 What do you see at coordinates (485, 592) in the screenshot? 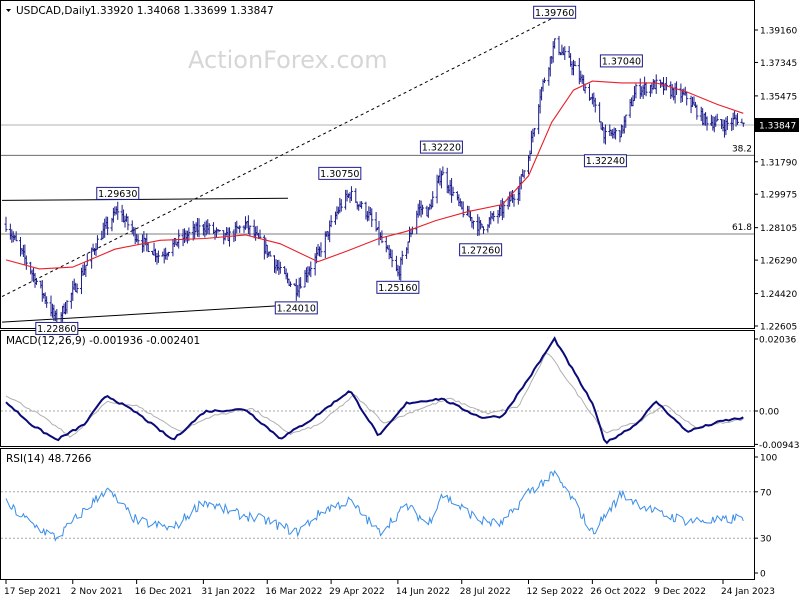
I see `date-tick-label: 28 Jul 2022` at bounding box center [485, 592].